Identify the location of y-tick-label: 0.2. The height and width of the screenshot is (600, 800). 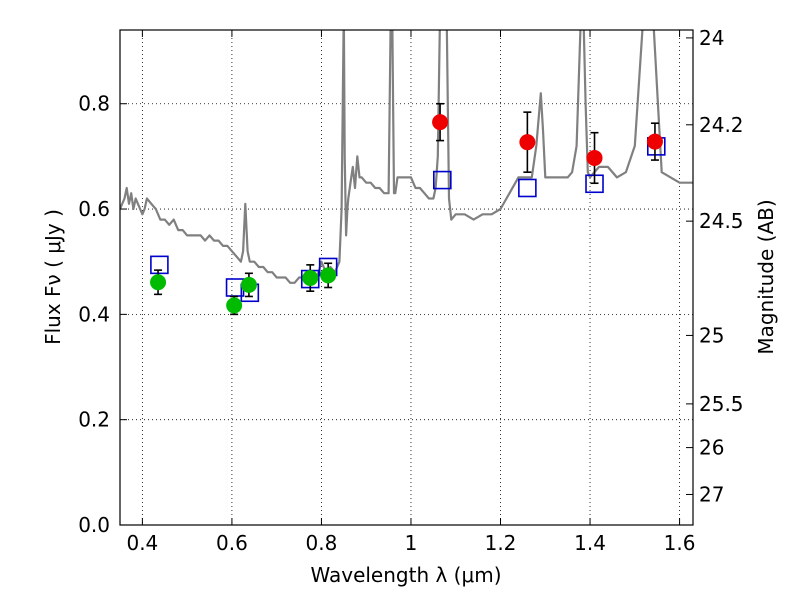
(94, 420).